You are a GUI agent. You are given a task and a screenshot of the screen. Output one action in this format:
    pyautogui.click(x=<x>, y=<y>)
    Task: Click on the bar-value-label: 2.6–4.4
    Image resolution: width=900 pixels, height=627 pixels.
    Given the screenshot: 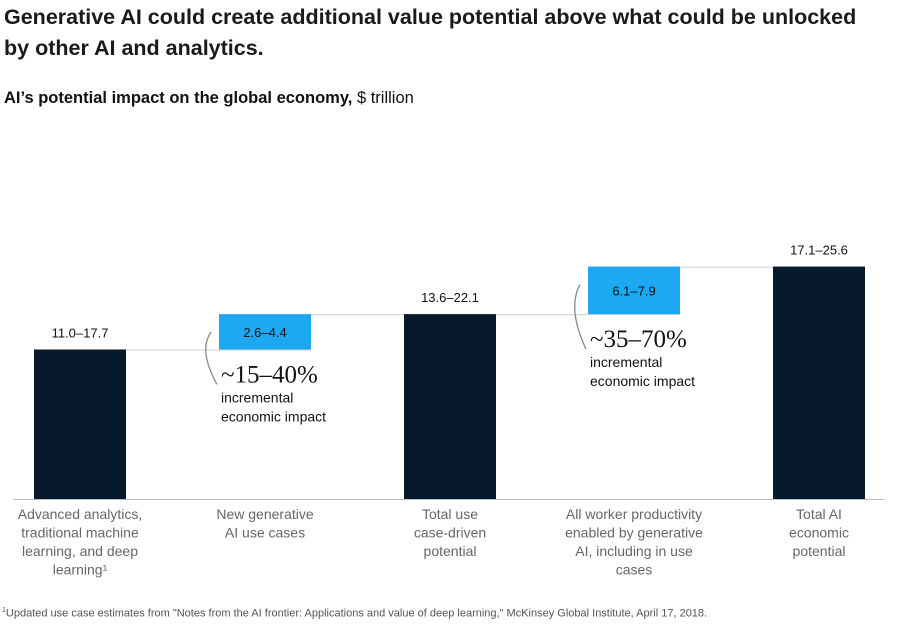 What is the action you would take?
    pyautogui.click(x=264, y=332)
    